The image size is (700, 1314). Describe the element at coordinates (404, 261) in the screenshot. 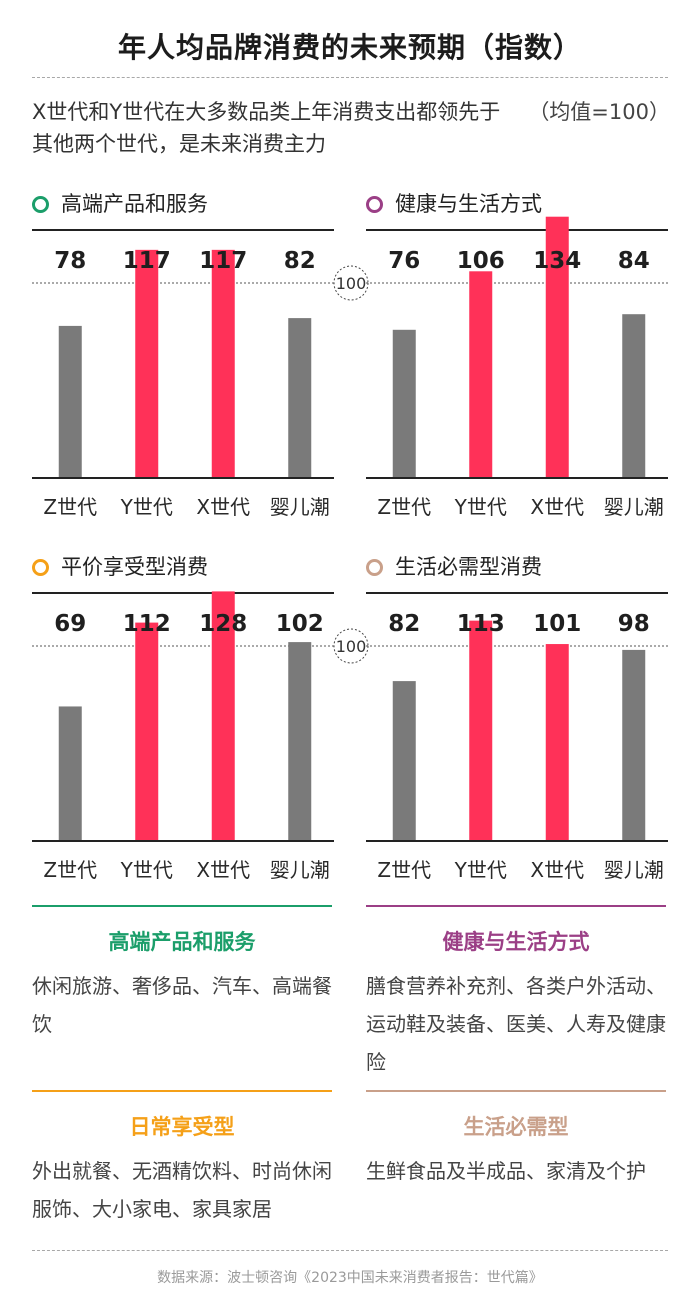

I see `value-label: 76` at that location.